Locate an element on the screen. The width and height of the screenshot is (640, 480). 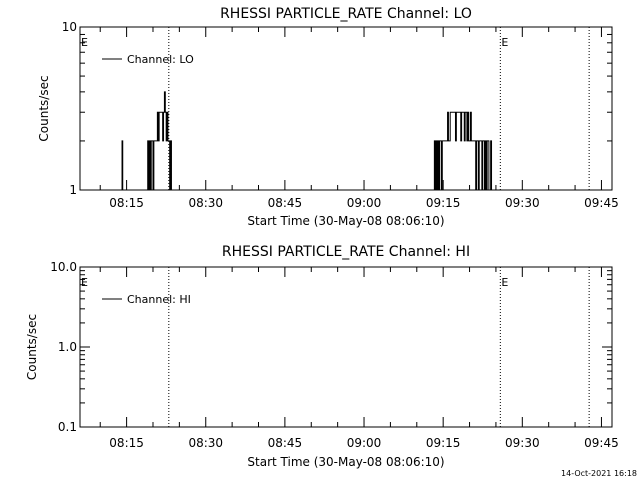
y-tick-label: 1.0 is located at coordinates (67, 347).